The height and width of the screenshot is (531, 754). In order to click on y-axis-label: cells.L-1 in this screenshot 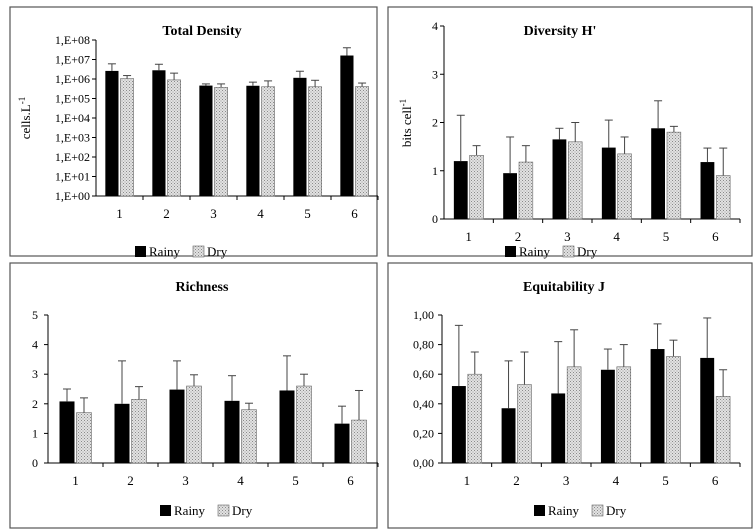, I will do `click(25, 118)`.